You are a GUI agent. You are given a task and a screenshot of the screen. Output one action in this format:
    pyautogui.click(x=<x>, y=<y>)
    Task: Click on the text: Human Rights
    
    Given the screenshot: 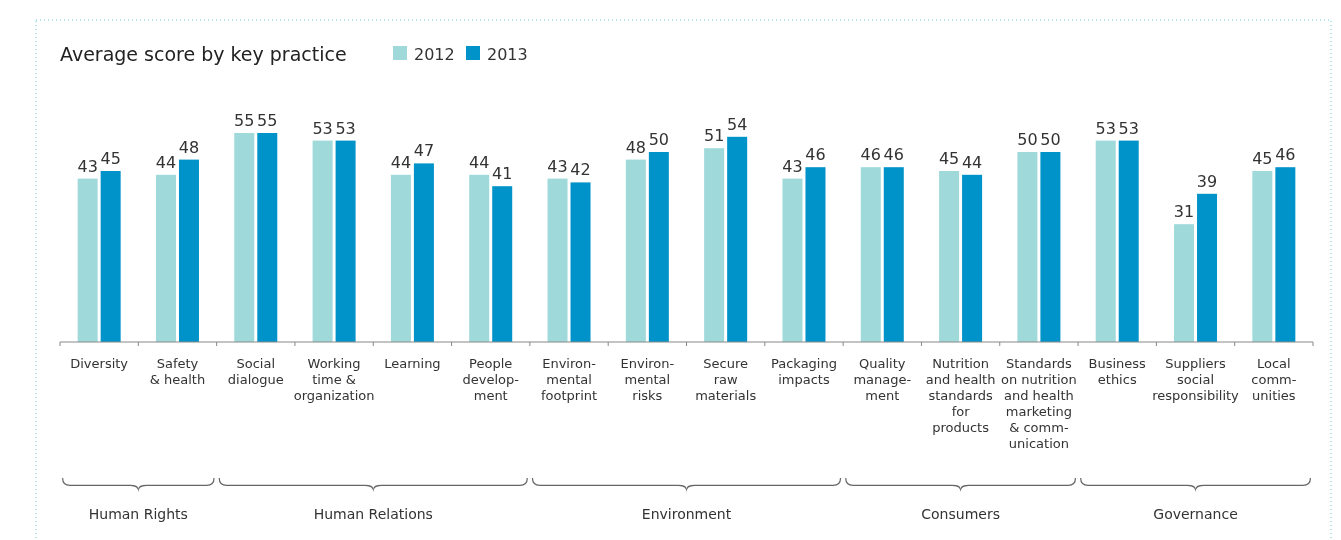 What is the action you would take?
    pyautogui.click(x=138, y=514)
    